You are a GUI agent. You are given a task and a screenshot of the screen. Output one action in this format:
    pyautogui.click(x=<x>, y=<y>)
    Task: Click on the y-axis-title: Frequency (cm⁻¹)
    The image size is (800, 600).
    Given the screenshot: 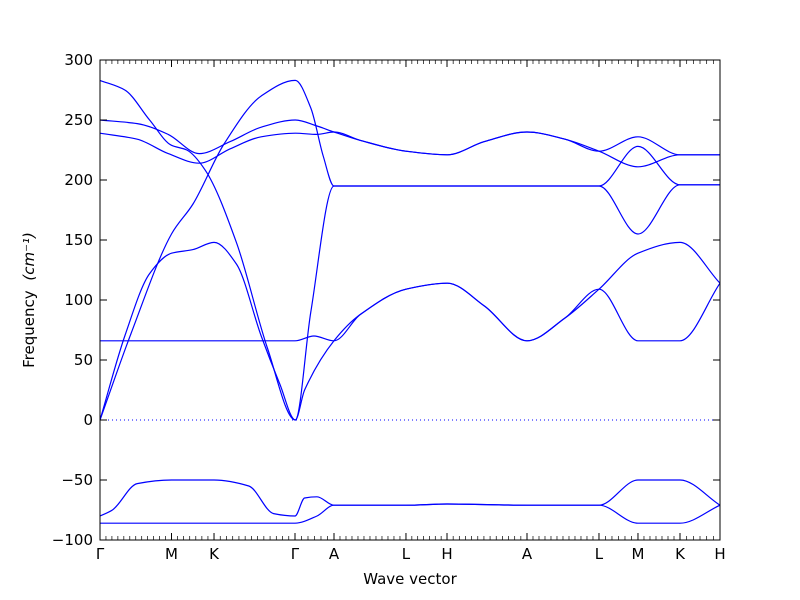 What is the action you would take?
    pyautogui.click(x=29, y=300)
    